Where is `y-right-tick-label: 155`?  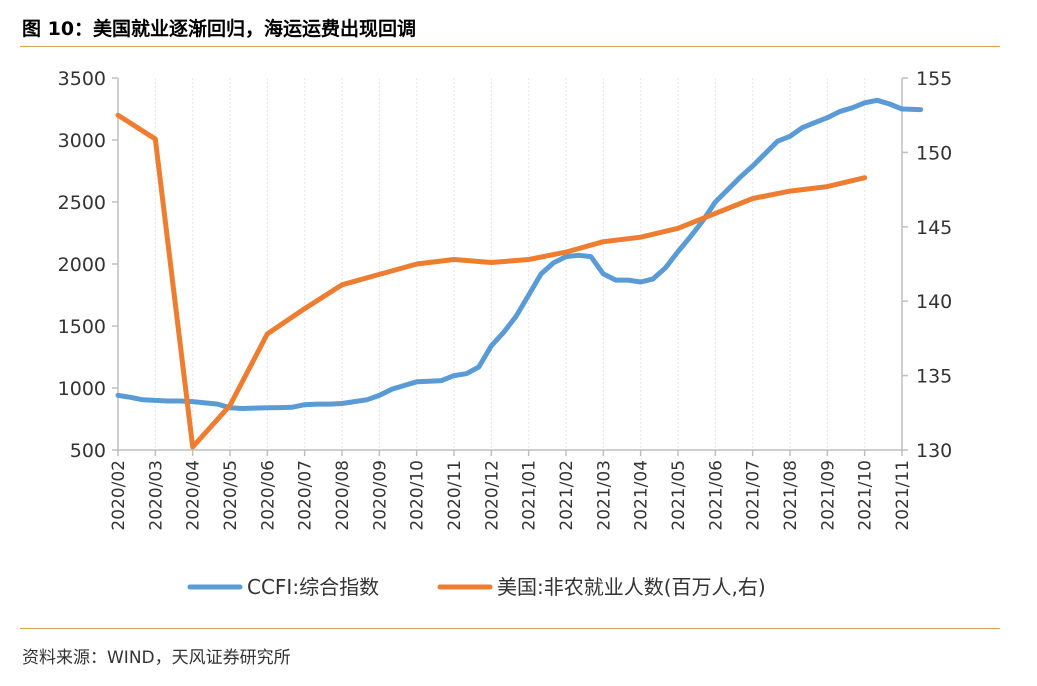
y-right-tick-label: 155 is located at coordinates (934, 79).